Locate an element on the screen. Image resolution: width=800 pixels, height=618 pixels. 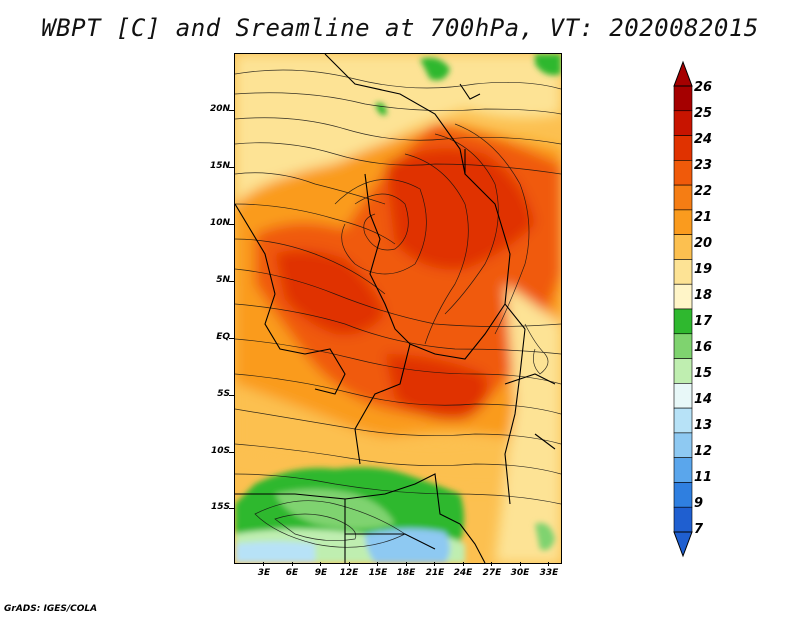
colorbar-label: 15 is located at coordinates (703, 373).